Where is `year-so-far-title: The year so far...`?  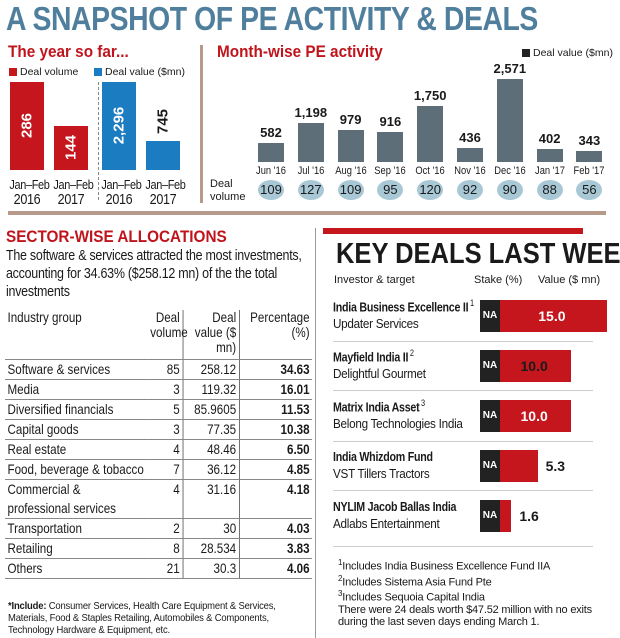 year-so-far-title: The year so far... is located at coordinates (68, 51).